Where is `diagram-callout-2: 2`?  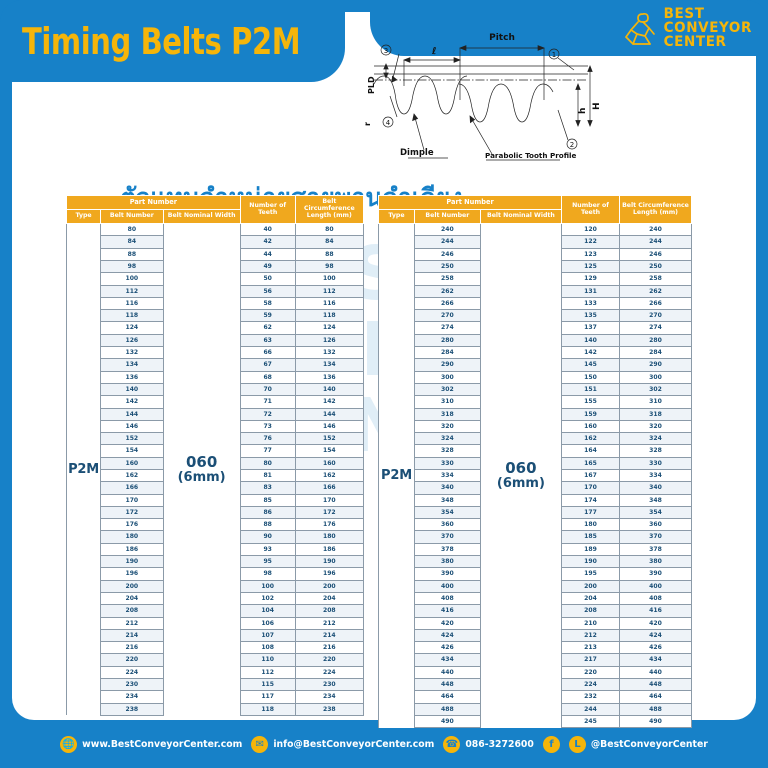
diagram-callout-2: 2 is located at coordinates (572, 145).